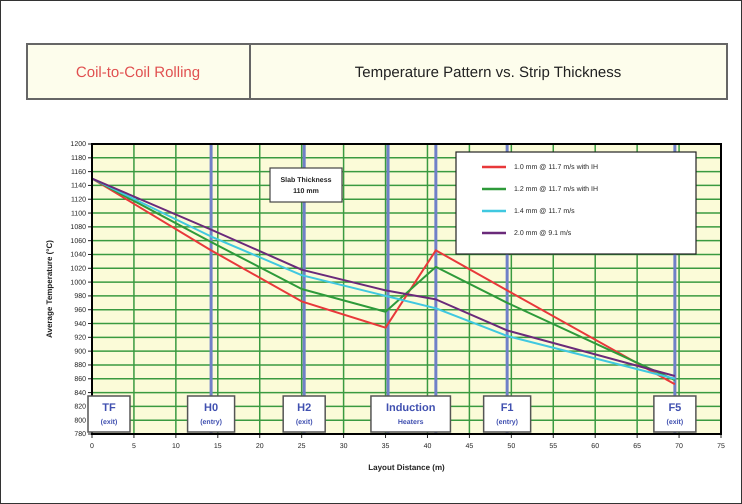 This screenshot has height=504, width=742. Describe the element at coordinates (138, 72) in the screenshot. I see `chart-title: Coil-to-Coil Rolling` at that location.